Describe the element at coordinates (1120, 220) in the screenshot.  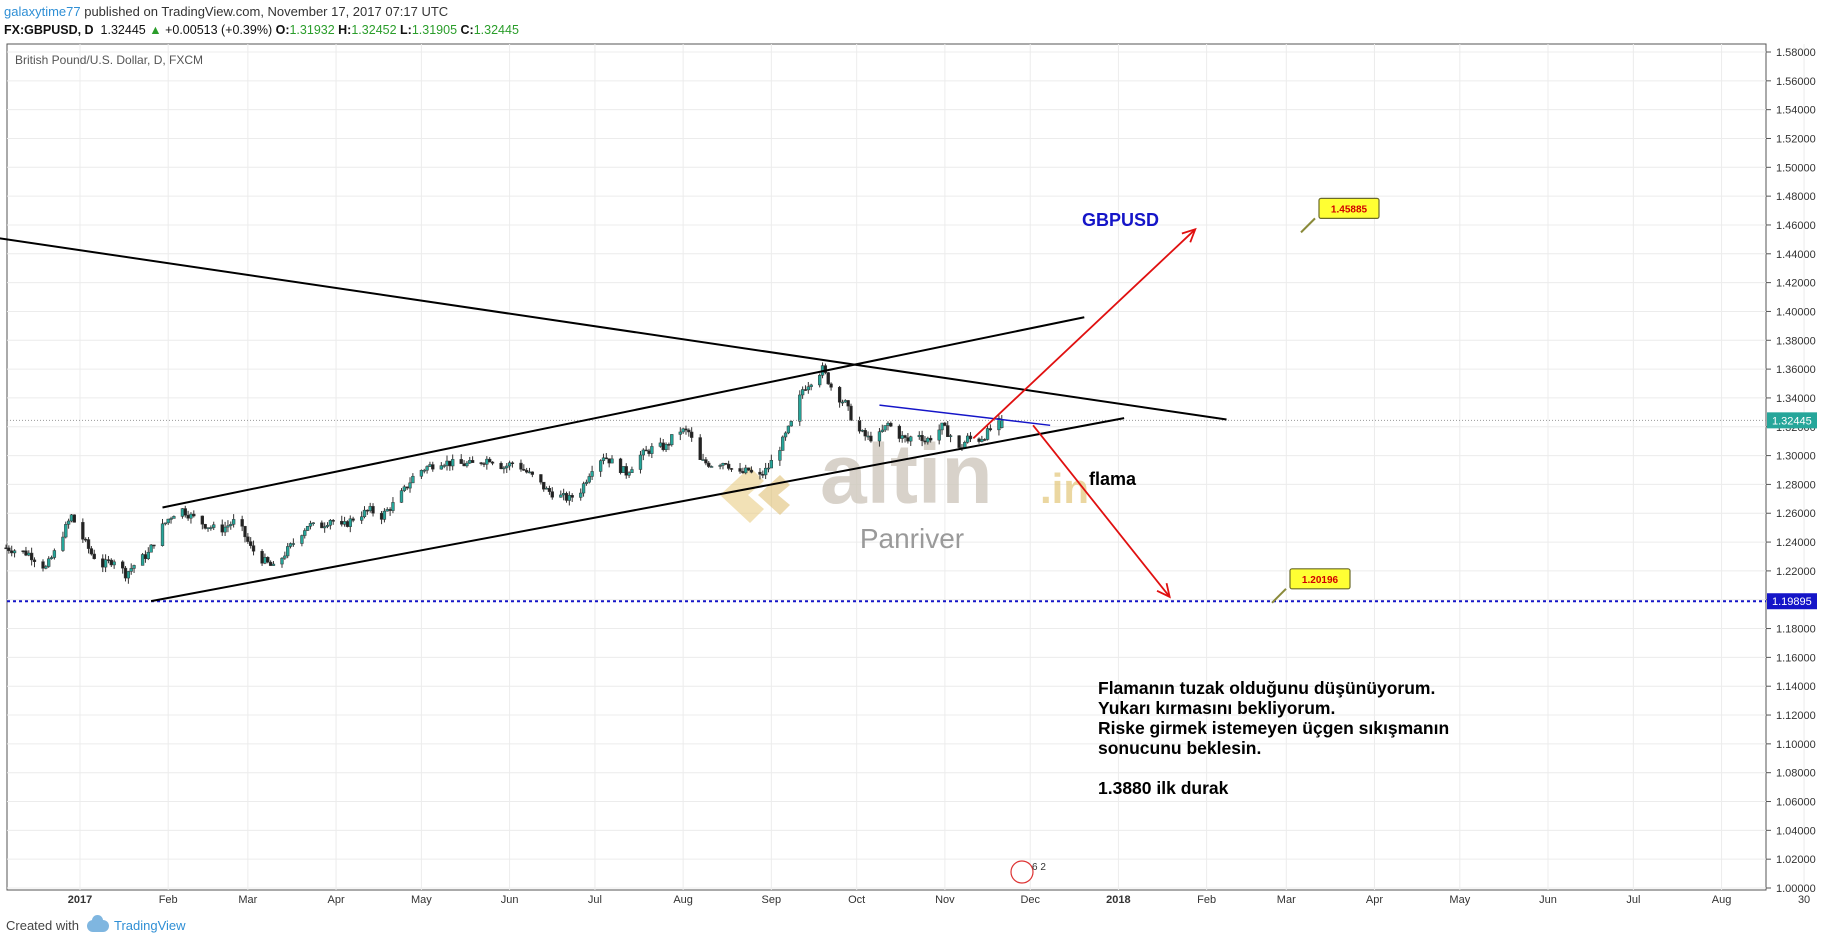
I see `symbol-annotation: GBPUSD` at that location.